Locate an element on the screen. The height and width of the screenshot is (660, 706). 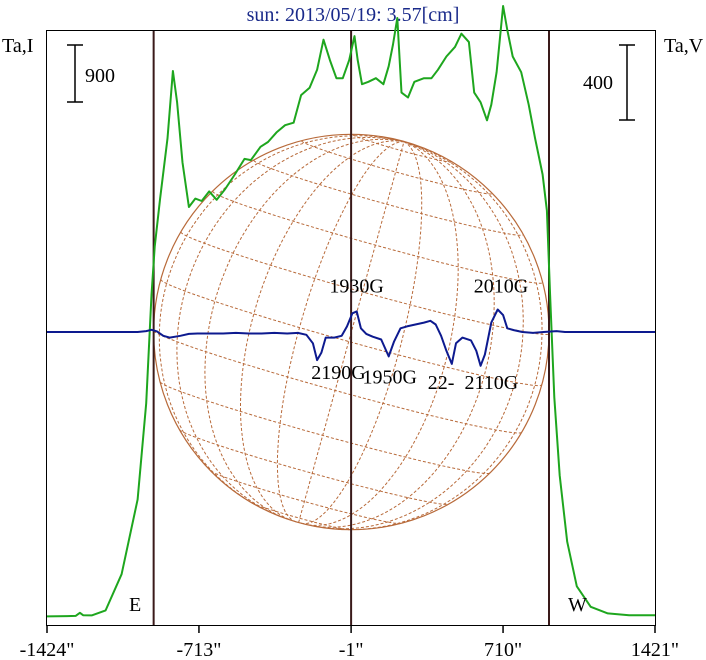
region-annotation: 2190G is located at coordinates (338, 373).